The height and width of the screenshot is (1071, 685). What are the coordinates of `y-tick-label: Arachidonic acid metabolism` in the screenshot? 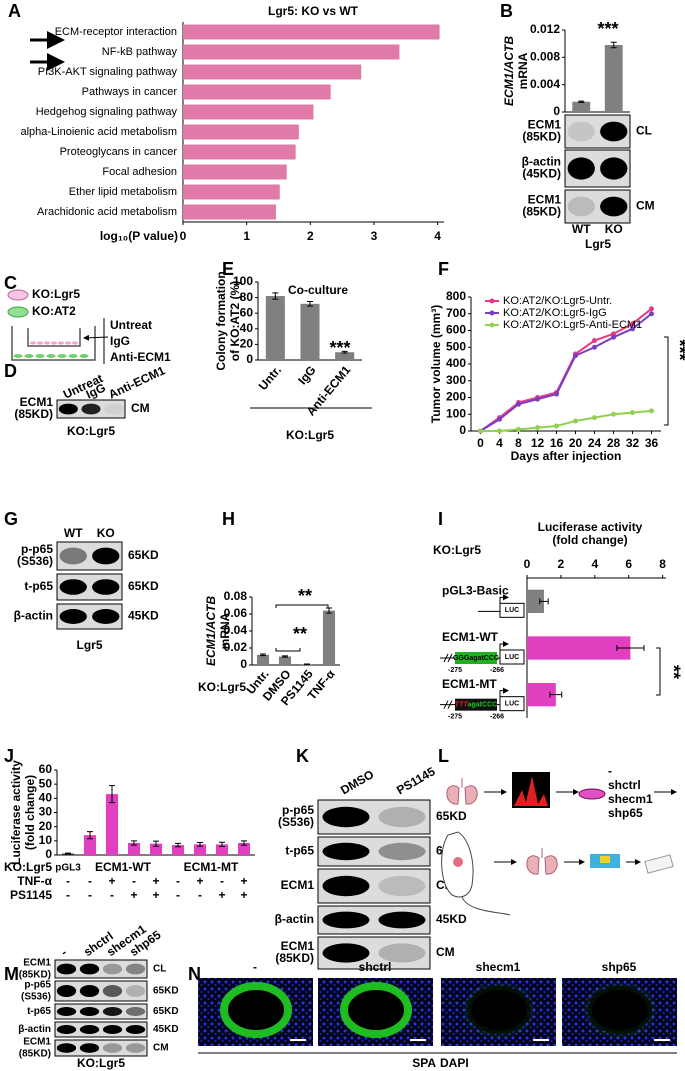 It's located at (107, 212).